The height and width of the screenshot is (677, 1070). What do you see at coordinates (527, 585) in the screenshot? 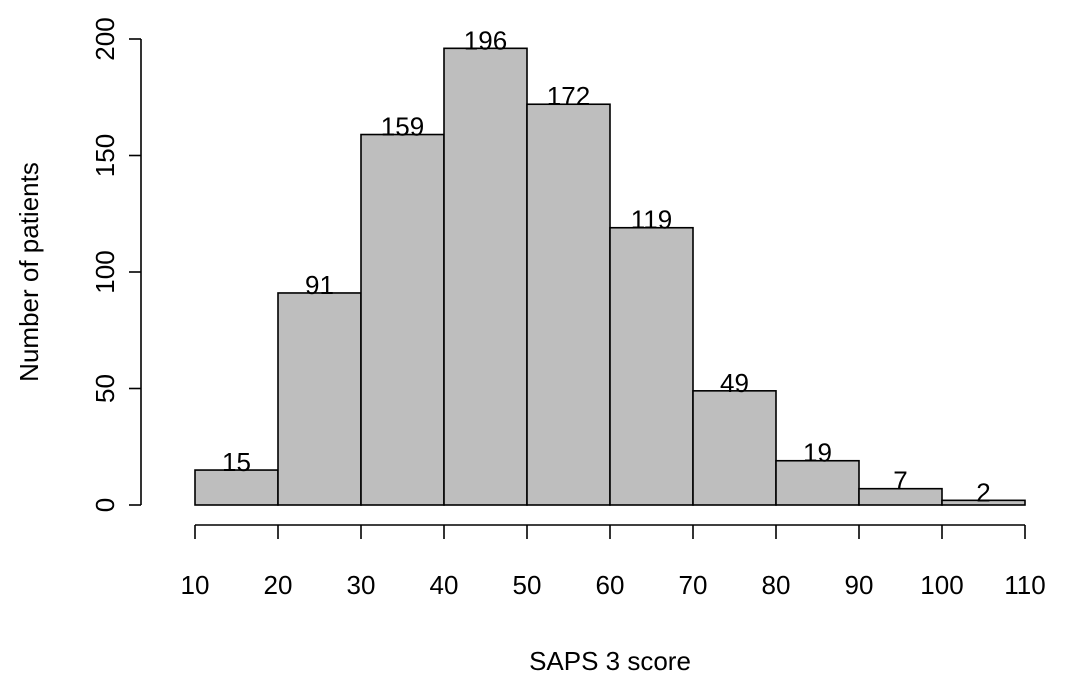
I see `x-tick-label-50: 50` at bounding box center [527, 585].